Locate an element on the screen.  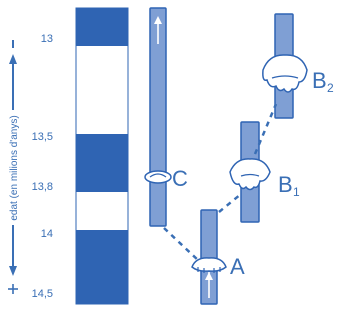
specimen-label-a: A is located at coordinates (237, 266).